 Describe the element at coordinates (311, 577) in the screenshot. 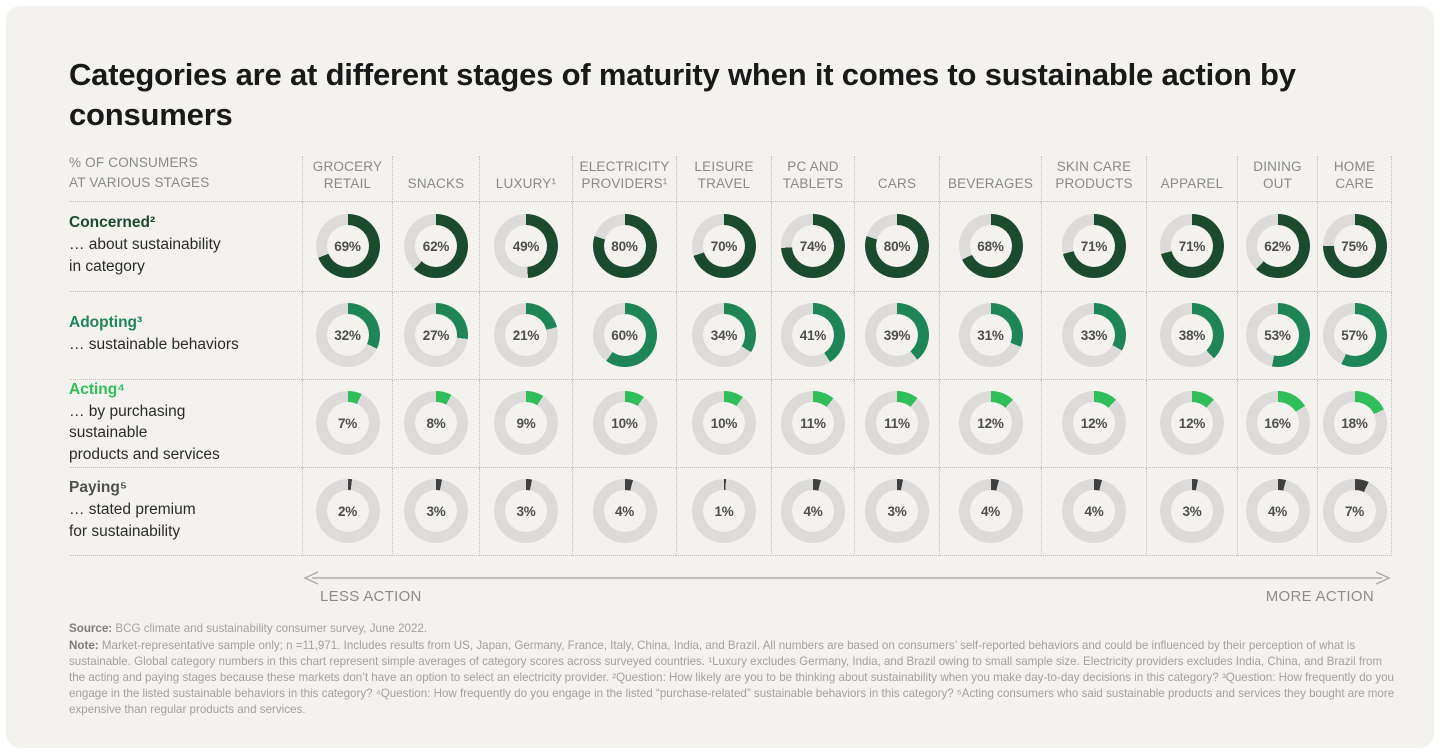

I see `left-arrowhead-icon` at that location.